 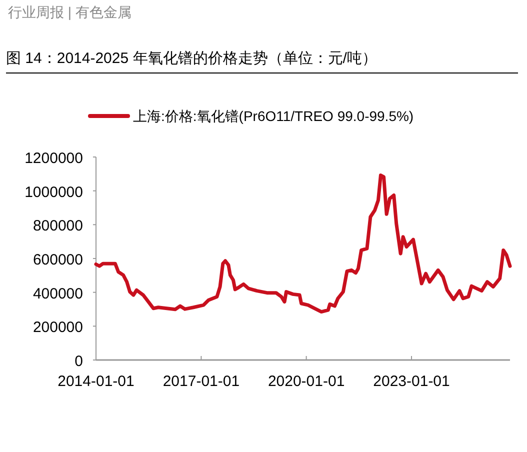 I want to click on y-tick-label: 800000, so click(x=57, y=226).